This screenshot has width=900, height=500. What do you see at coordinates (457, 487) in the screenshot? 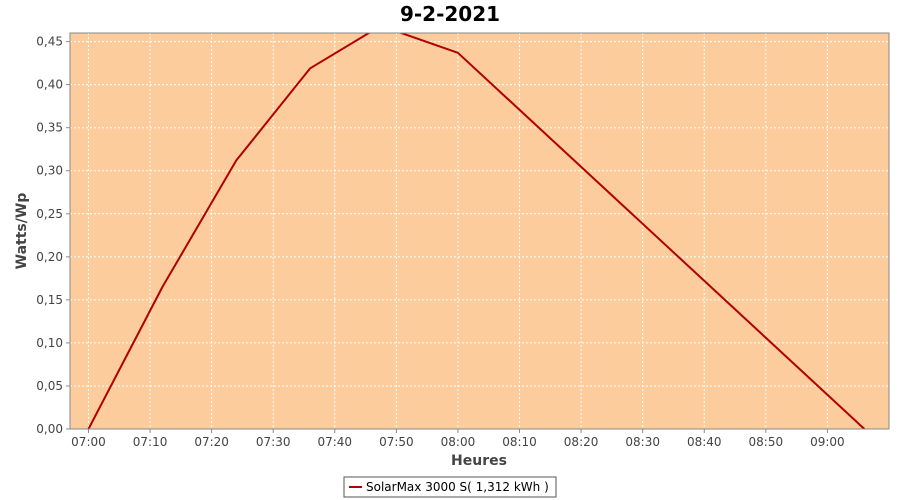
I see `legend-label: SolarMax 3000 S( 1,312 kWh )` at bounding box center [457, 487].